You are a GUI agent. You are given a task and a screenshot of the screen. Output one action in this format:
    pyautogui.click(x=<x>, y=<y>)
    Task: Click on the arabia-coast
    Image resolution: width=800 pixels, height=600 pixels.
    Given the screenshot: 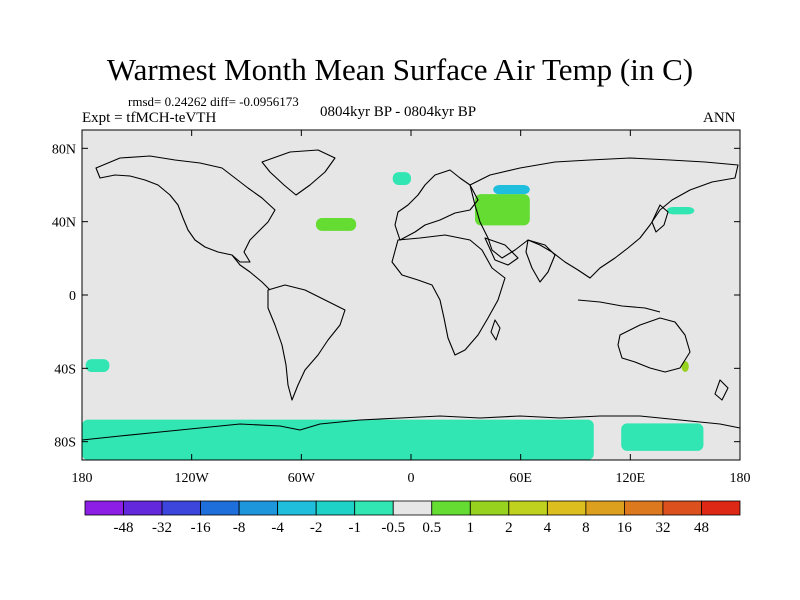 What is the action you would take?
    pyautogui.click(x=501, y=251)
    